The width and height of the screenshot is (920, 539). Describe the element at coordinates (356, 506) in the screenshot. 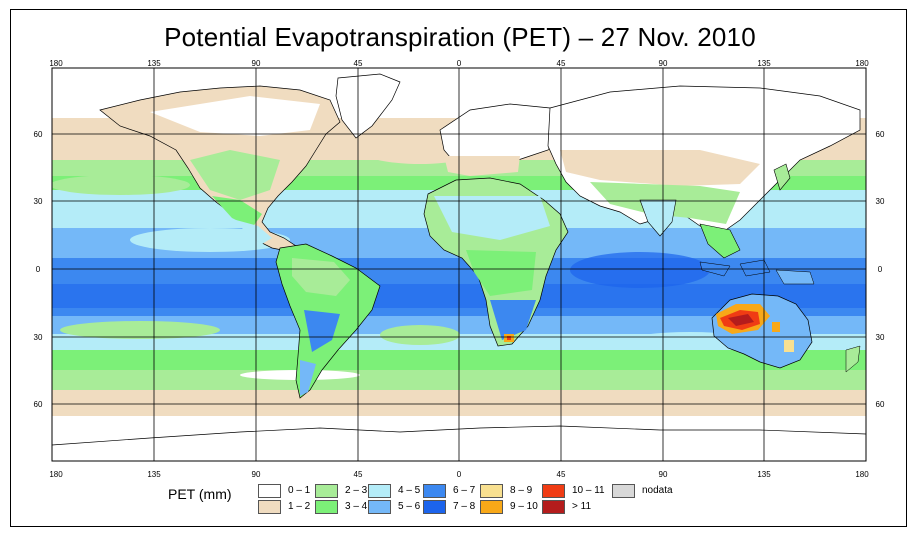

I see `legend-label-3-4: 3 – 4` at that location.